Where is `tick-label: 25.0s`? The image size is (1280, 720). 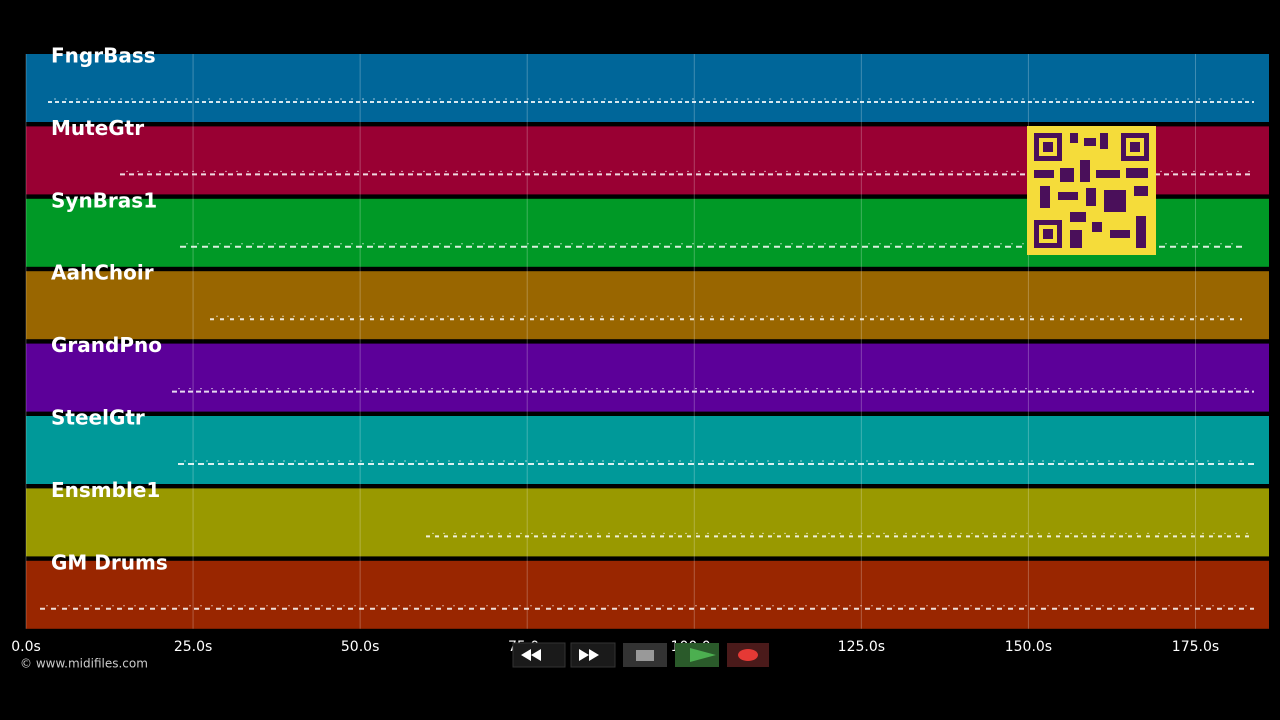
tick-label: 25.0s is located at coordinates (193, 647).